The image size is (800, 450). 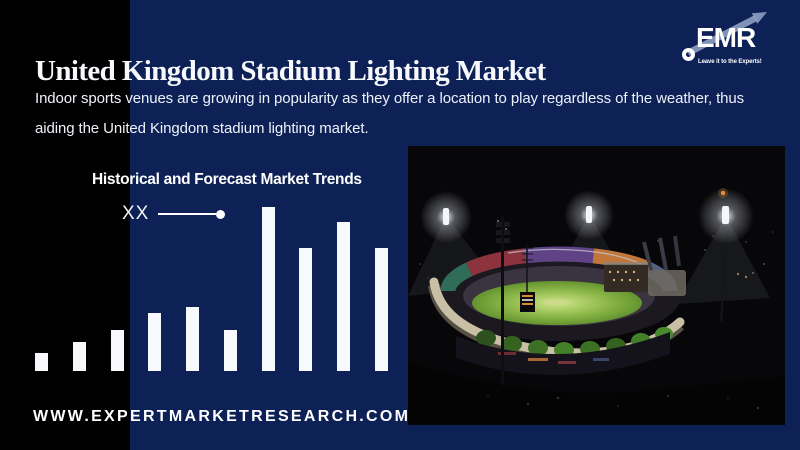 I want to click on chart-title: Historical and Forecast Market Trends, so click(x=227, y=179).